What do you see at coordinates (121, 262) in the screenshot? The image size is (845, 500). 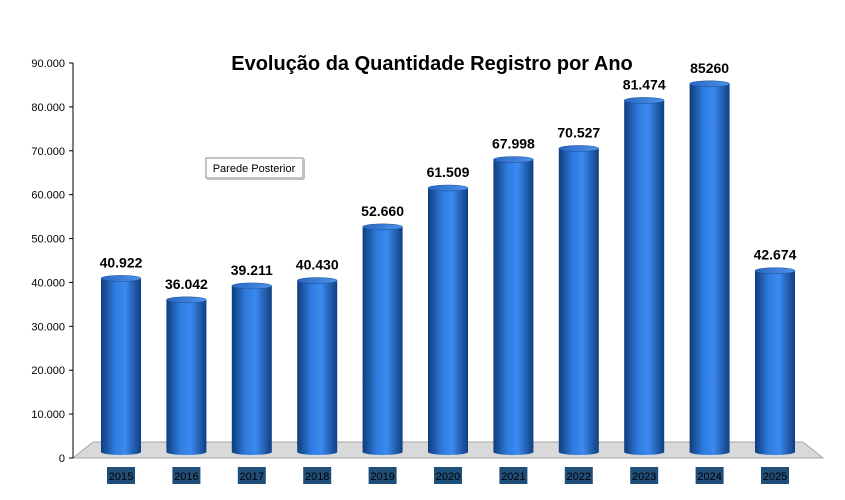 I see `data-label: 40.922` at bounding box center [121, 262].